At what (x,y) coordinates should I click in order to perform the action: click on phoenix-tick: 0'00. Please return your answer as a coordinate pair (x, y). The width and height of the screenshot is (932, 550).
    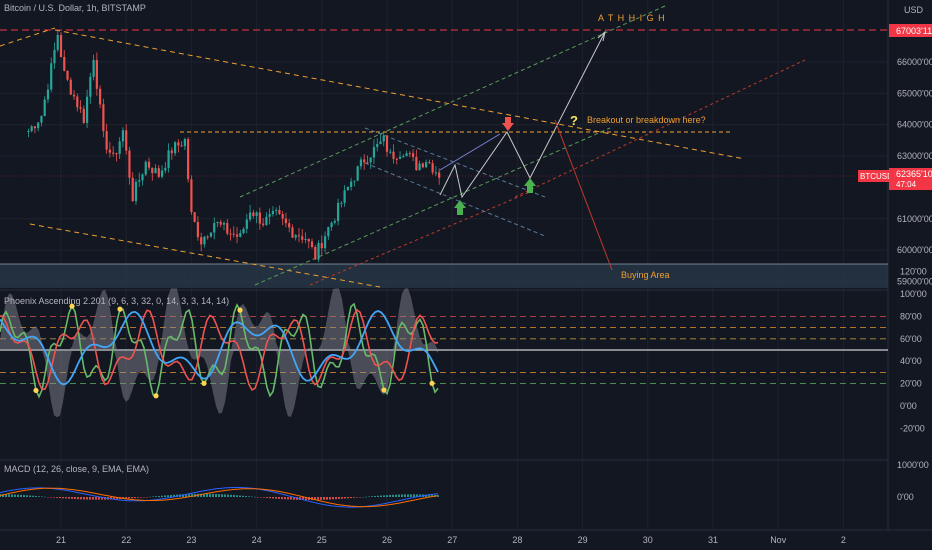
    Looking at the image, I should click on (908, 406).